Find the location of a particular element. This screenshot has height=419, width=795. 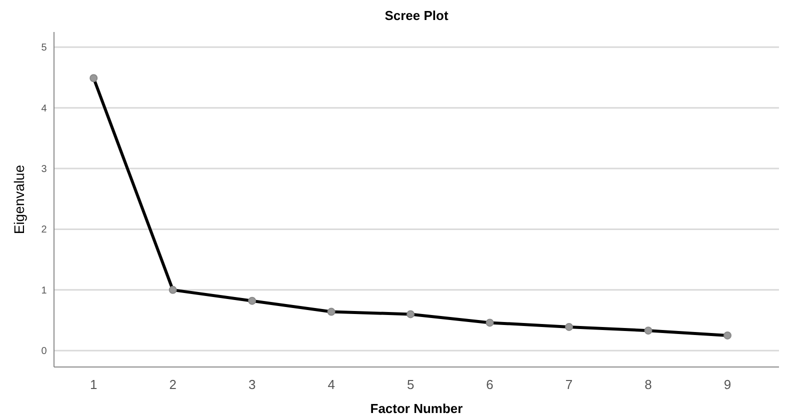

x-tick-label: 1 is located at coordinates (94, 384).